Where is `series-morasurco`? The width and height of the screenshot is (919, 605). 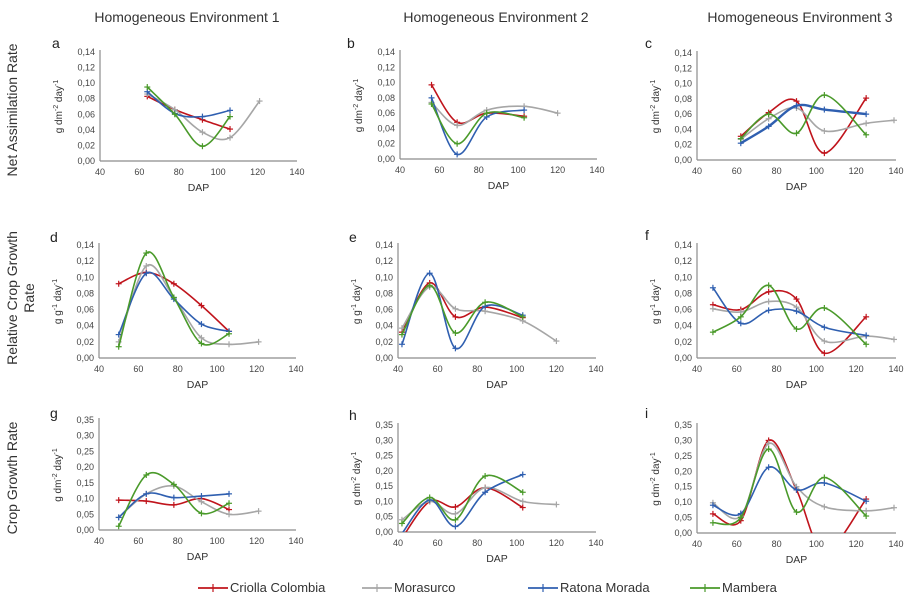
series-morasurco is located at coordinates (188, 305).